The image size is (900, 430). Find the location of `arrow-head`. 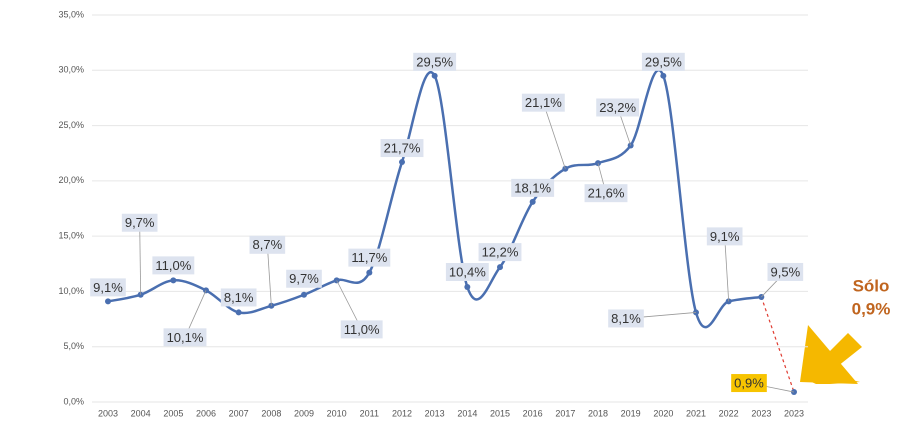

arrow-head is located at coordinates (829, 354).